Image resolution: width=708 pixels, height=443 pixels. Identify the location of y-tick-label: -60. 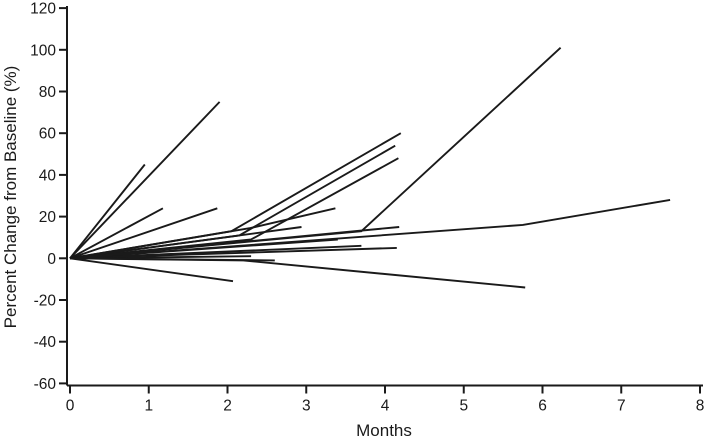
(45, 384).